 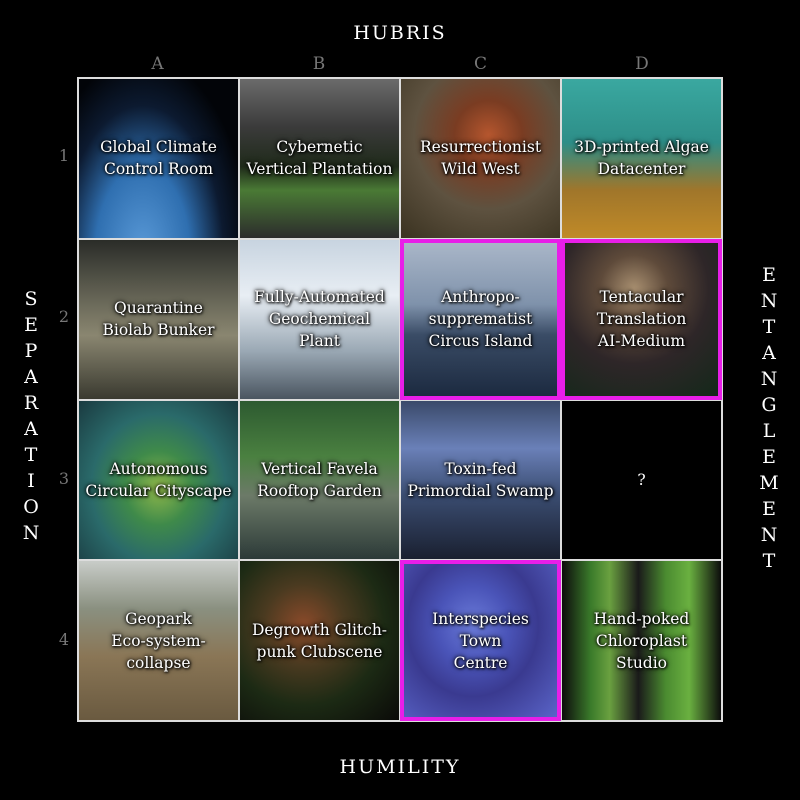 What do you see at coordinates (769, 405) in the screenshot?
I see `axis-right-letter: G` at bounding box center [769, 405].